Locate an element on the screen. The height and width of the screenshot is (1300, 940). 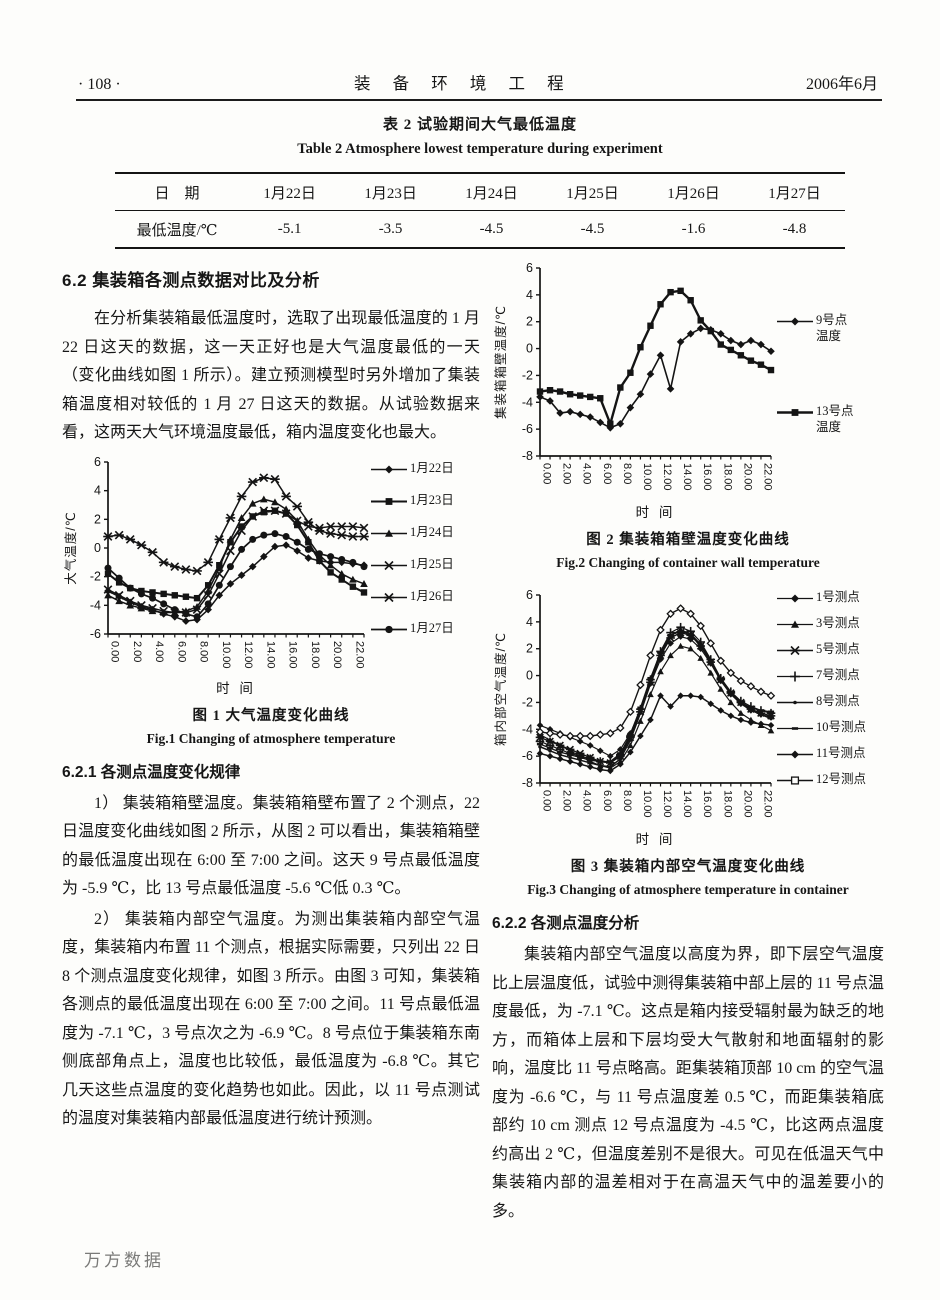
y-axis-label: 箱内部空气温度/℃ is located at coordinates (500, 689).